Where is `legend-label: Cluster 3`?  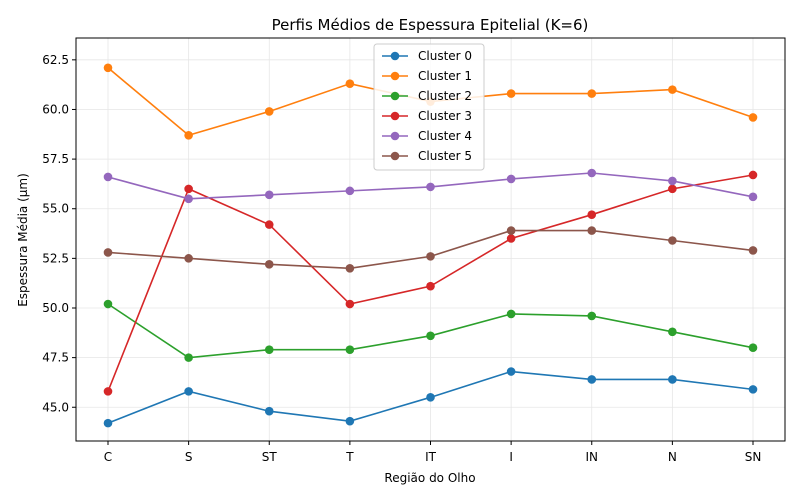 legend-label: Cluster 3 is located at coordinates (445, 116).